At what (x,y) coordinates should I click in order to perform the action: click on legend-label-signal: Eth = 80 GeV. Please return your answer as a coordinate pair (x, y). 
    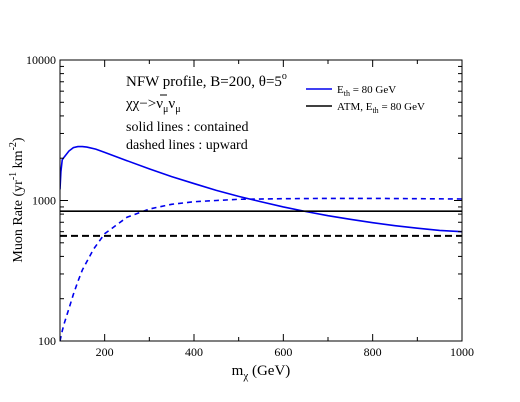
    Looking at the image, I should click on (366, 91).